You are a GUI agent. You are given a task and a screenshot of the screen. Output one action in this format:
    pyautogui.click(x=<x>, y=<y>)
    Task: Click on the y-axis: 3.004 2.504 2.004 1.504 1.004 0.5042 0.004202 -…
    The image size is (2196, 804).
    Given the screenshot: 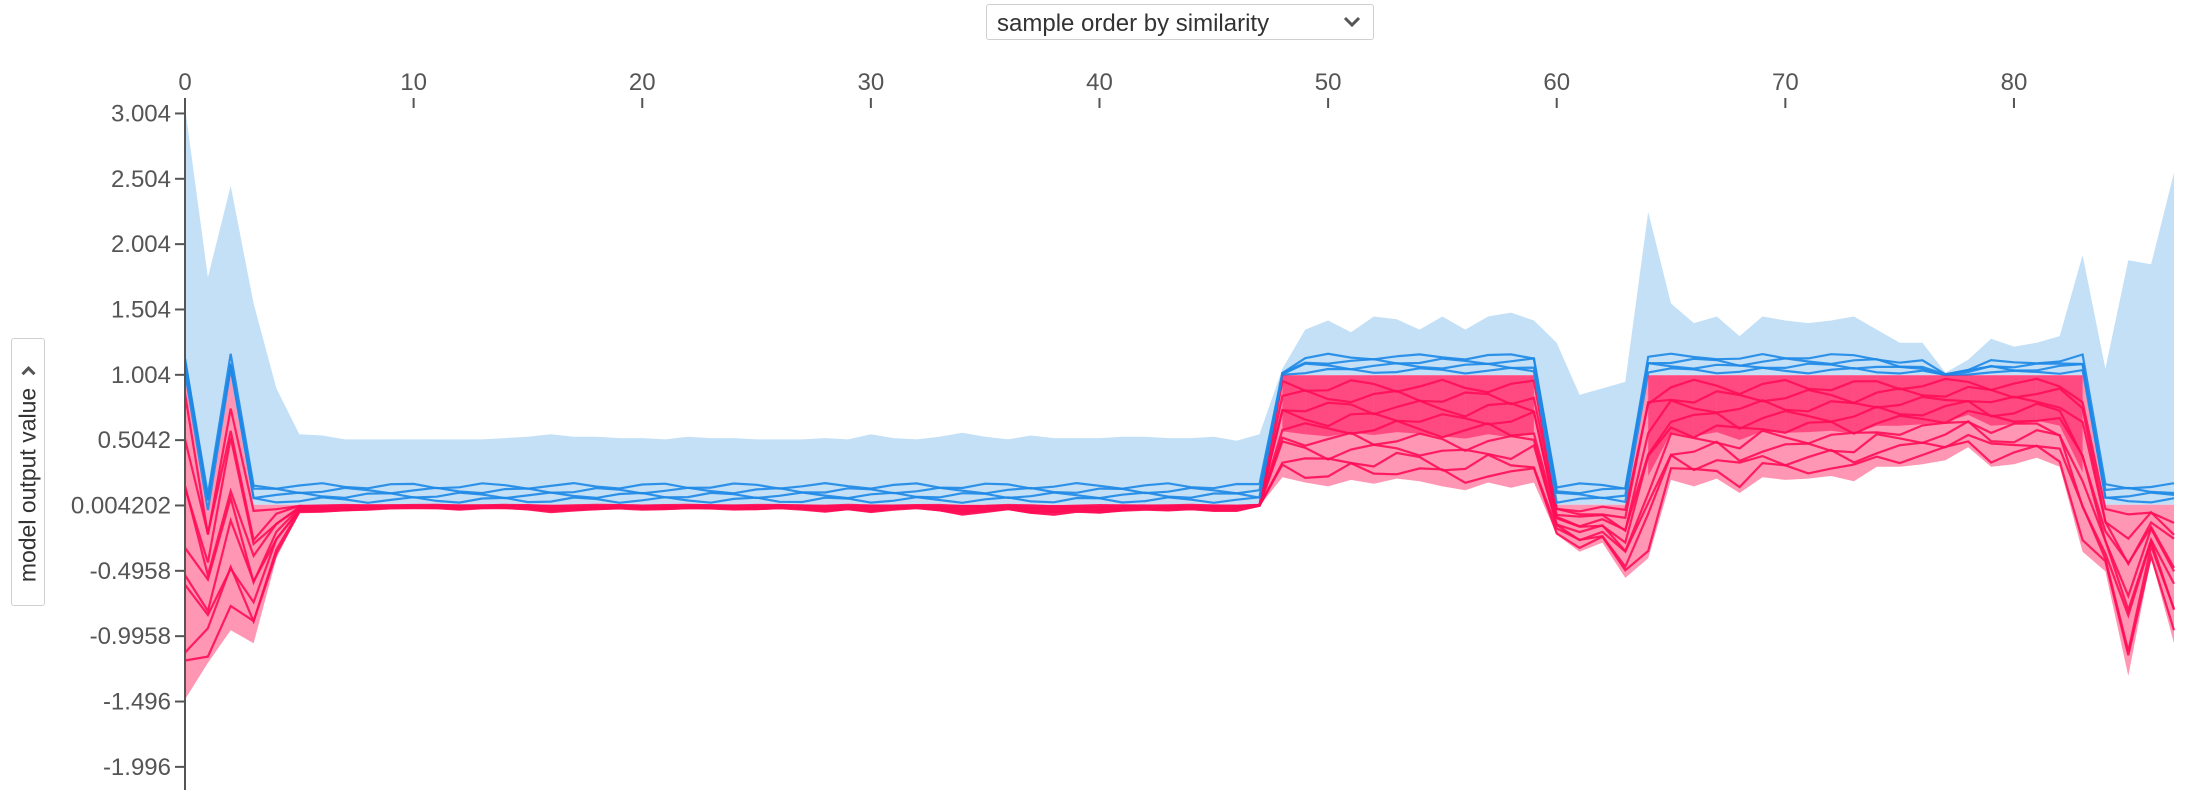 What is the action you would take?
    pyautogui.click(x=128, y=444)
    